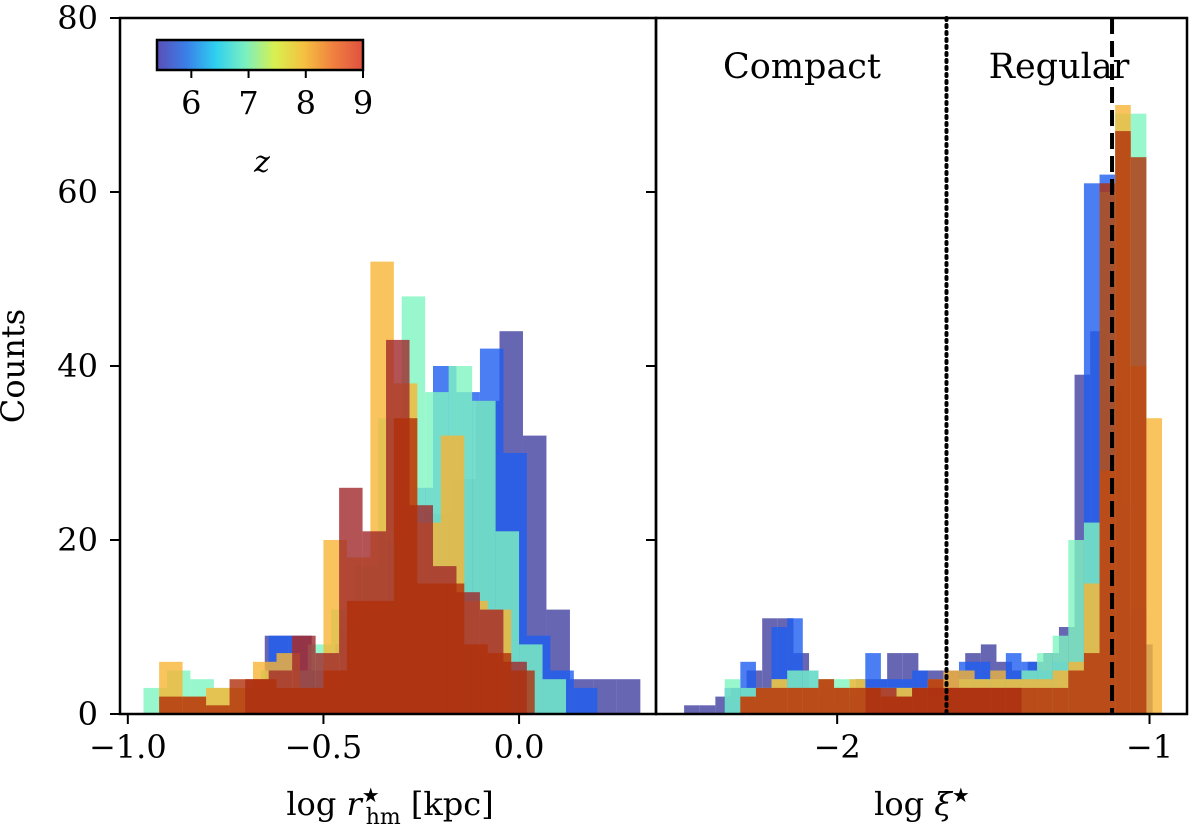 The height and width of the screenshot is (839, 1200). What do you see at coordinates (837, 747) in the screenshot?
I see `right-xtick-label: −2` at bounding box center [837, 747].